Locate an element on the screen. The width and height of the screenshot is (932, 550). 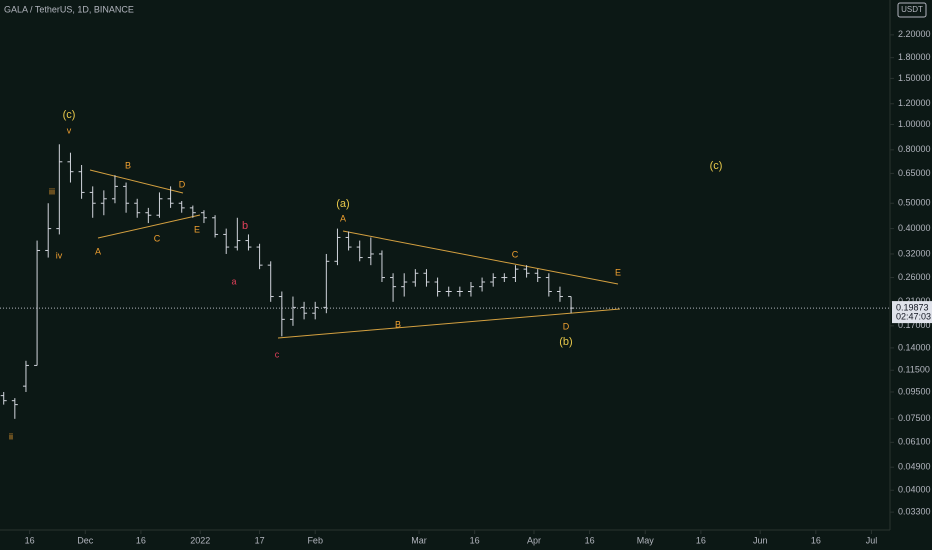
currency: USDT is located at coordinates (912, 9).